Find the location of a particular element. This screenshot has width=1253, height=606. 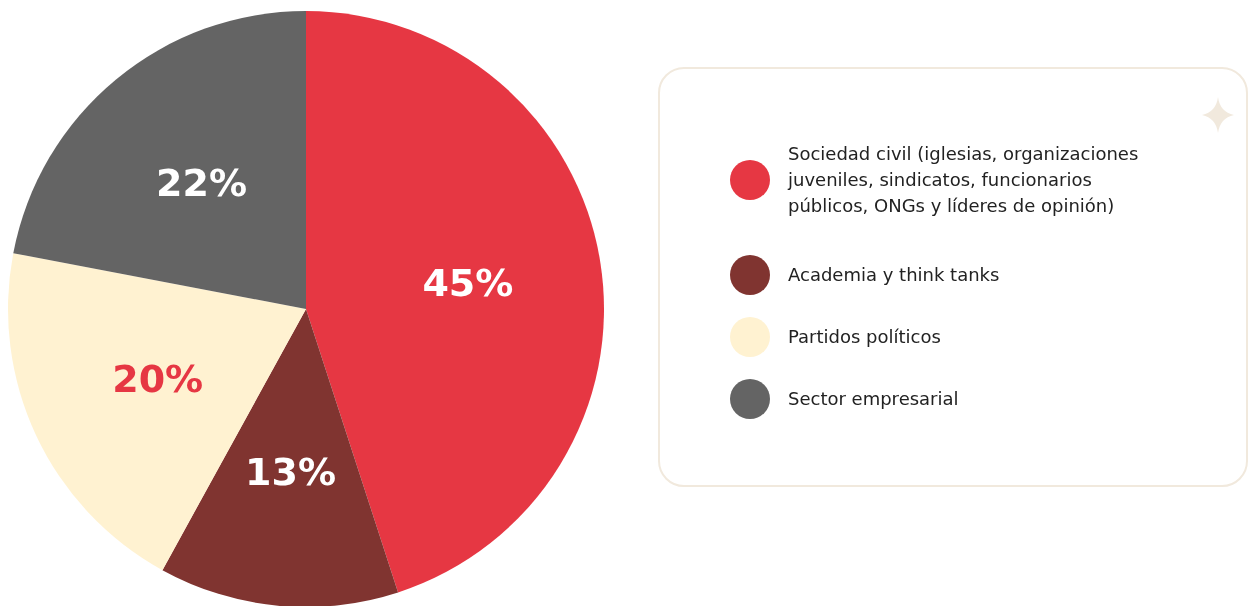

legend-label: Academia y think tanks is located at coordinates (894, 275).